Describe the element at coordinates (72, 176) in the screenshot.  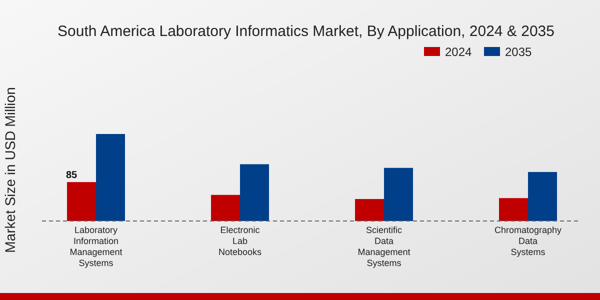
I see `data-label: 85` at that location.